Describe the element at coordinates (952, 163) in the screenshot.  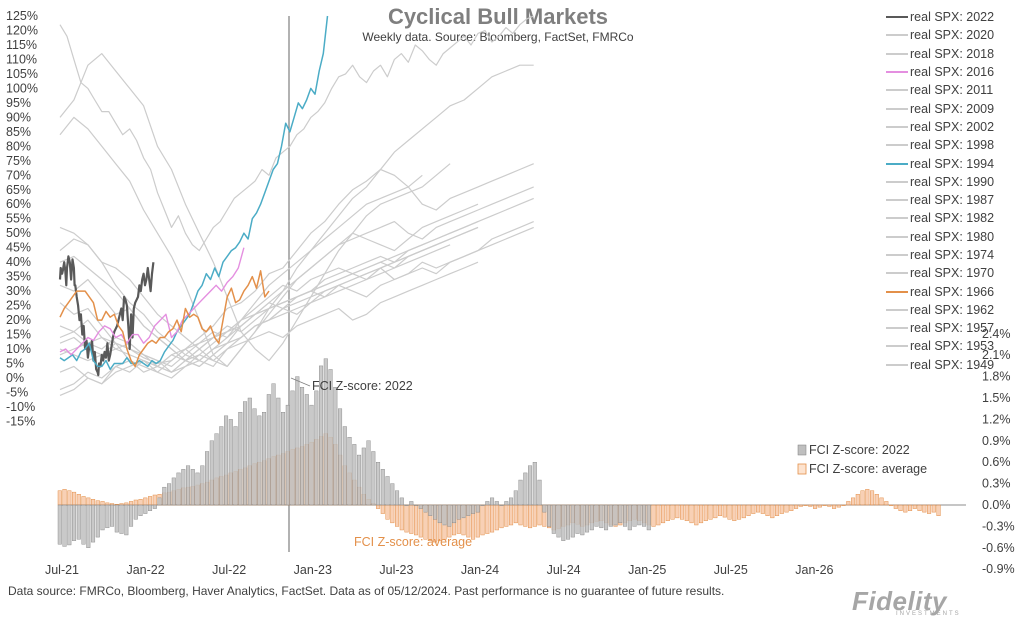
I see `legend-label: real SPX: 1994` at that location.